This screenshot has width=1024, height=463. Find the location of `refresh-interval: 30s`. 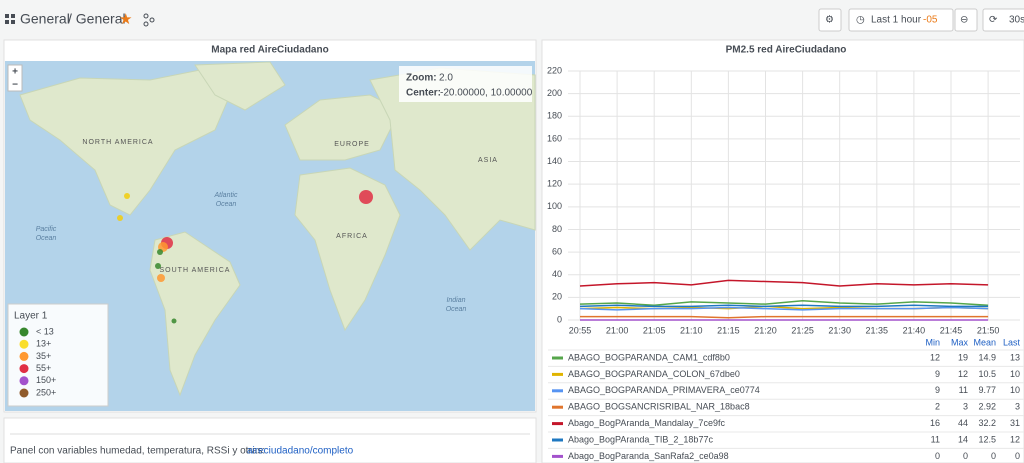

refresh-interval: 30s is located at coordinates (1016, 20).